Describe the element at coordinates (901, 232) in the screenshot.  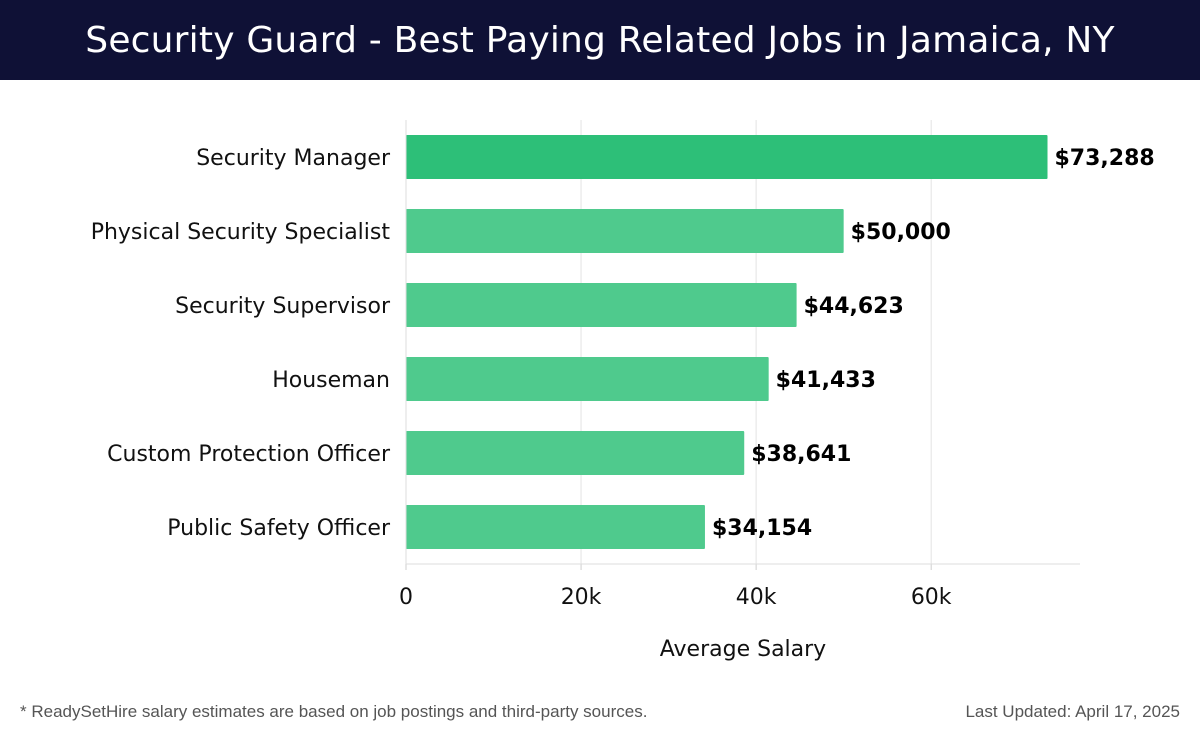
I see `value-label: $50,000` at that location.